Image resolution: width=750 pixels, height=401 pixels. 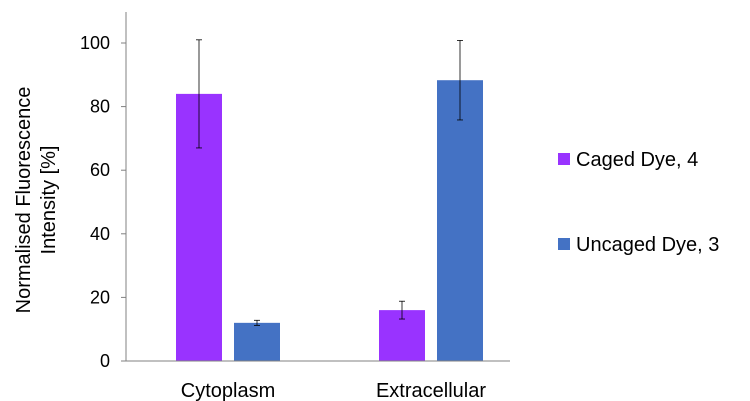 What do you see at coordinates (638, 202) in the screenshot?
I see `legend: Caged Dye, 4 Uncaged Dye, 3` at bounding box center [638, 202].